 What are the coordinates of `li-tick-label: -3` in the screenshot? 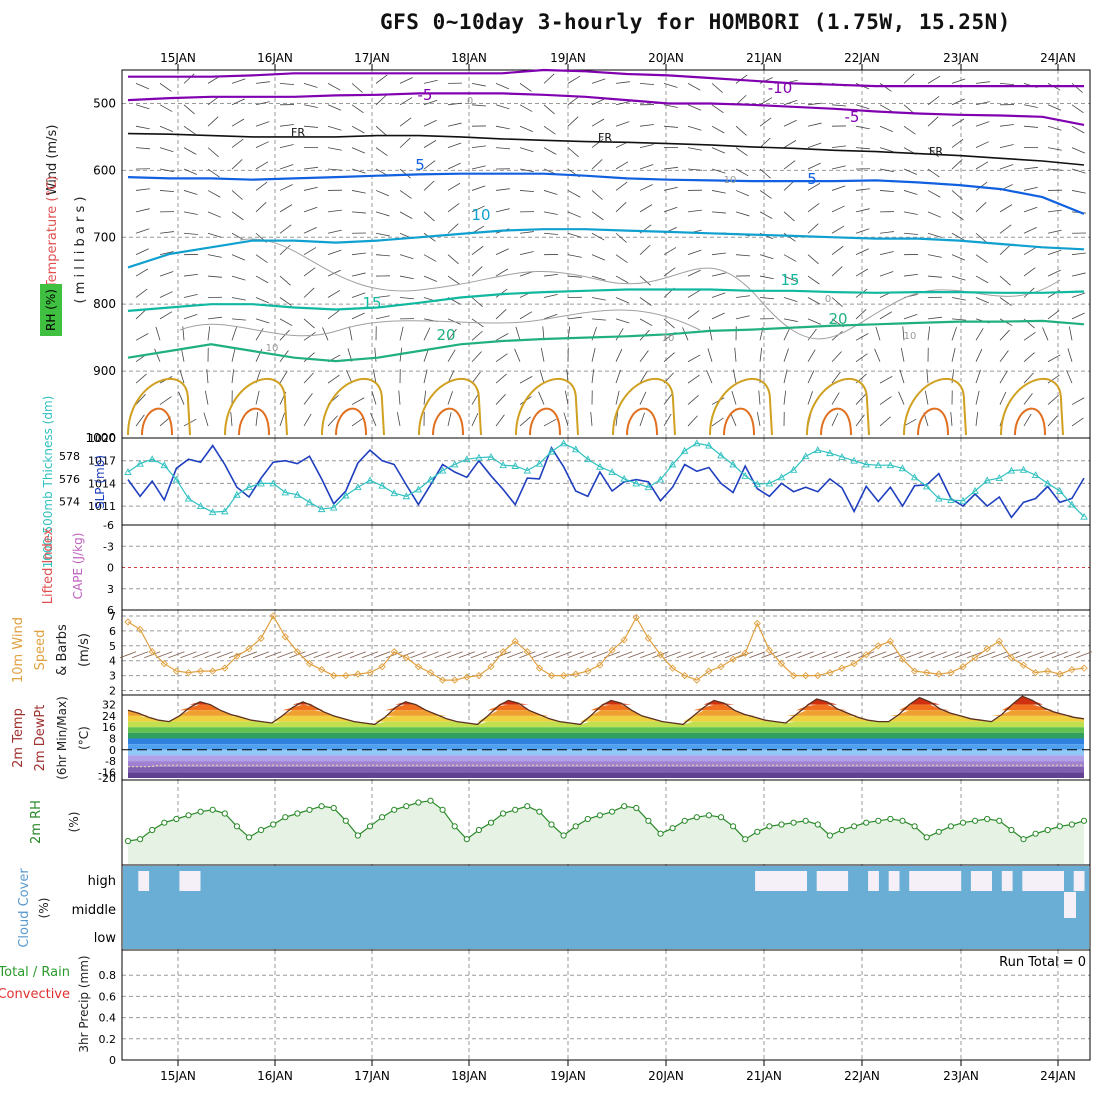 It's located at (108, 546).